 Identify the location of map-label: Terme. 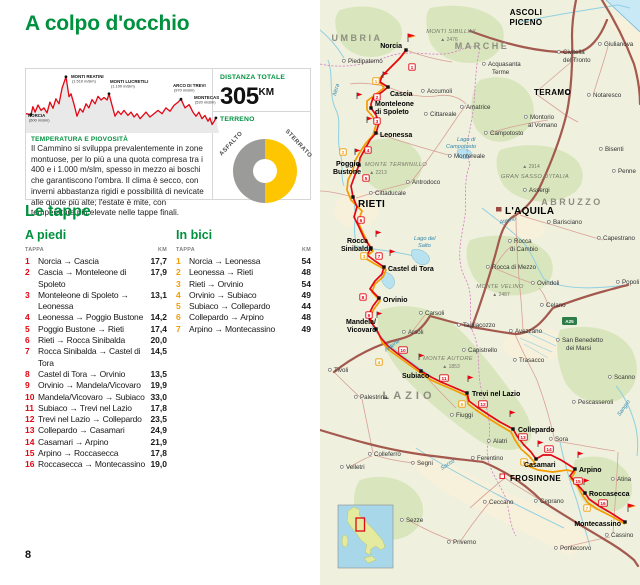
(501, 72).